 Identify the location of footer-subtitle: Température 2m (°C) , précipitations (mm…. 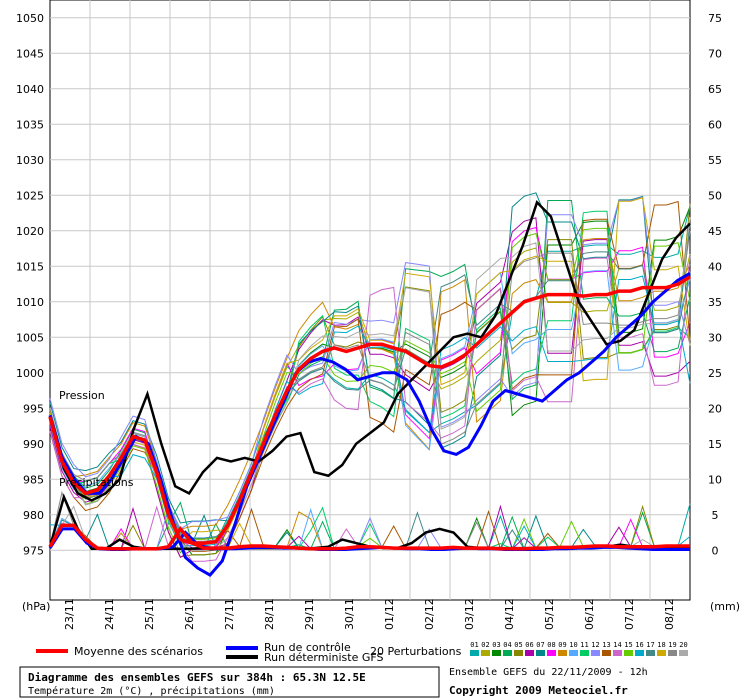
(151, 691).